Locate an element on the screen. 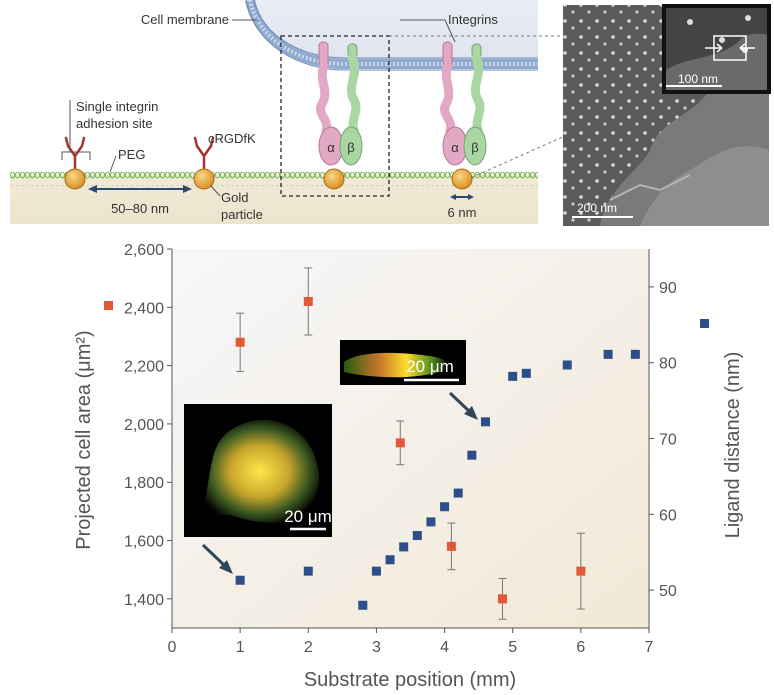 This screenshot has height=695, width=774. label-single-site-2: adhesion site is located at coordinates (114, 123).